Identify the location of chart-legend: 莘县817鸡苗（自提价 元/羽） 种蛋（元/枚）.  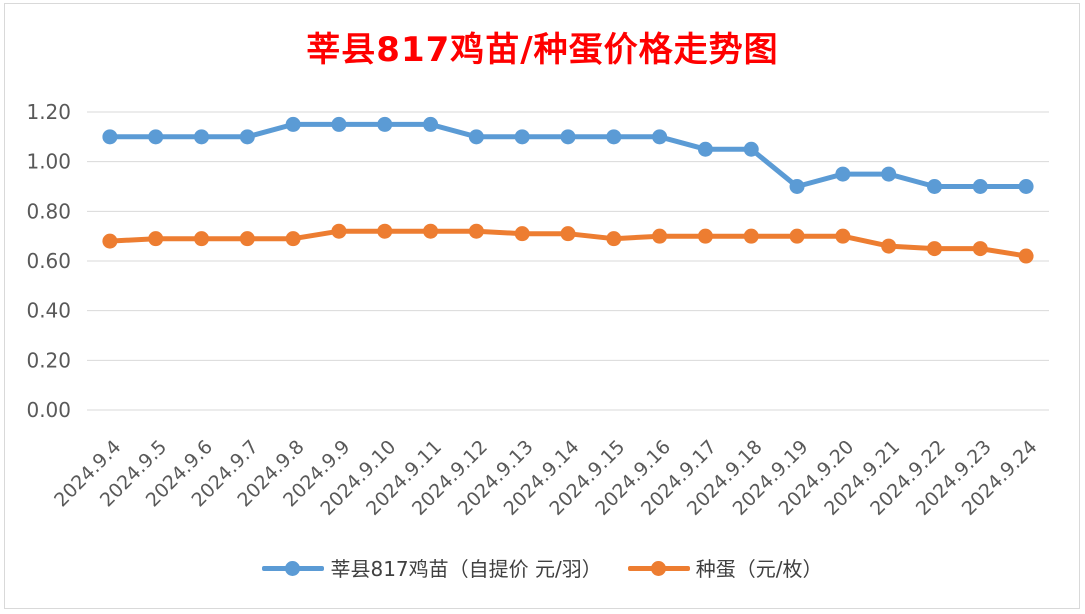
(542, 567).